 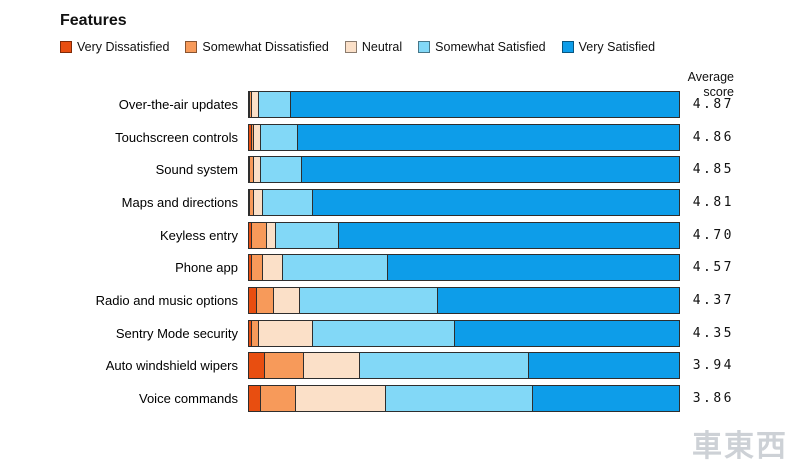 What do you see at coordinates (713, 333) in the screenshot?
I see `row-score: 4.35` at bounding box center [713, 333].